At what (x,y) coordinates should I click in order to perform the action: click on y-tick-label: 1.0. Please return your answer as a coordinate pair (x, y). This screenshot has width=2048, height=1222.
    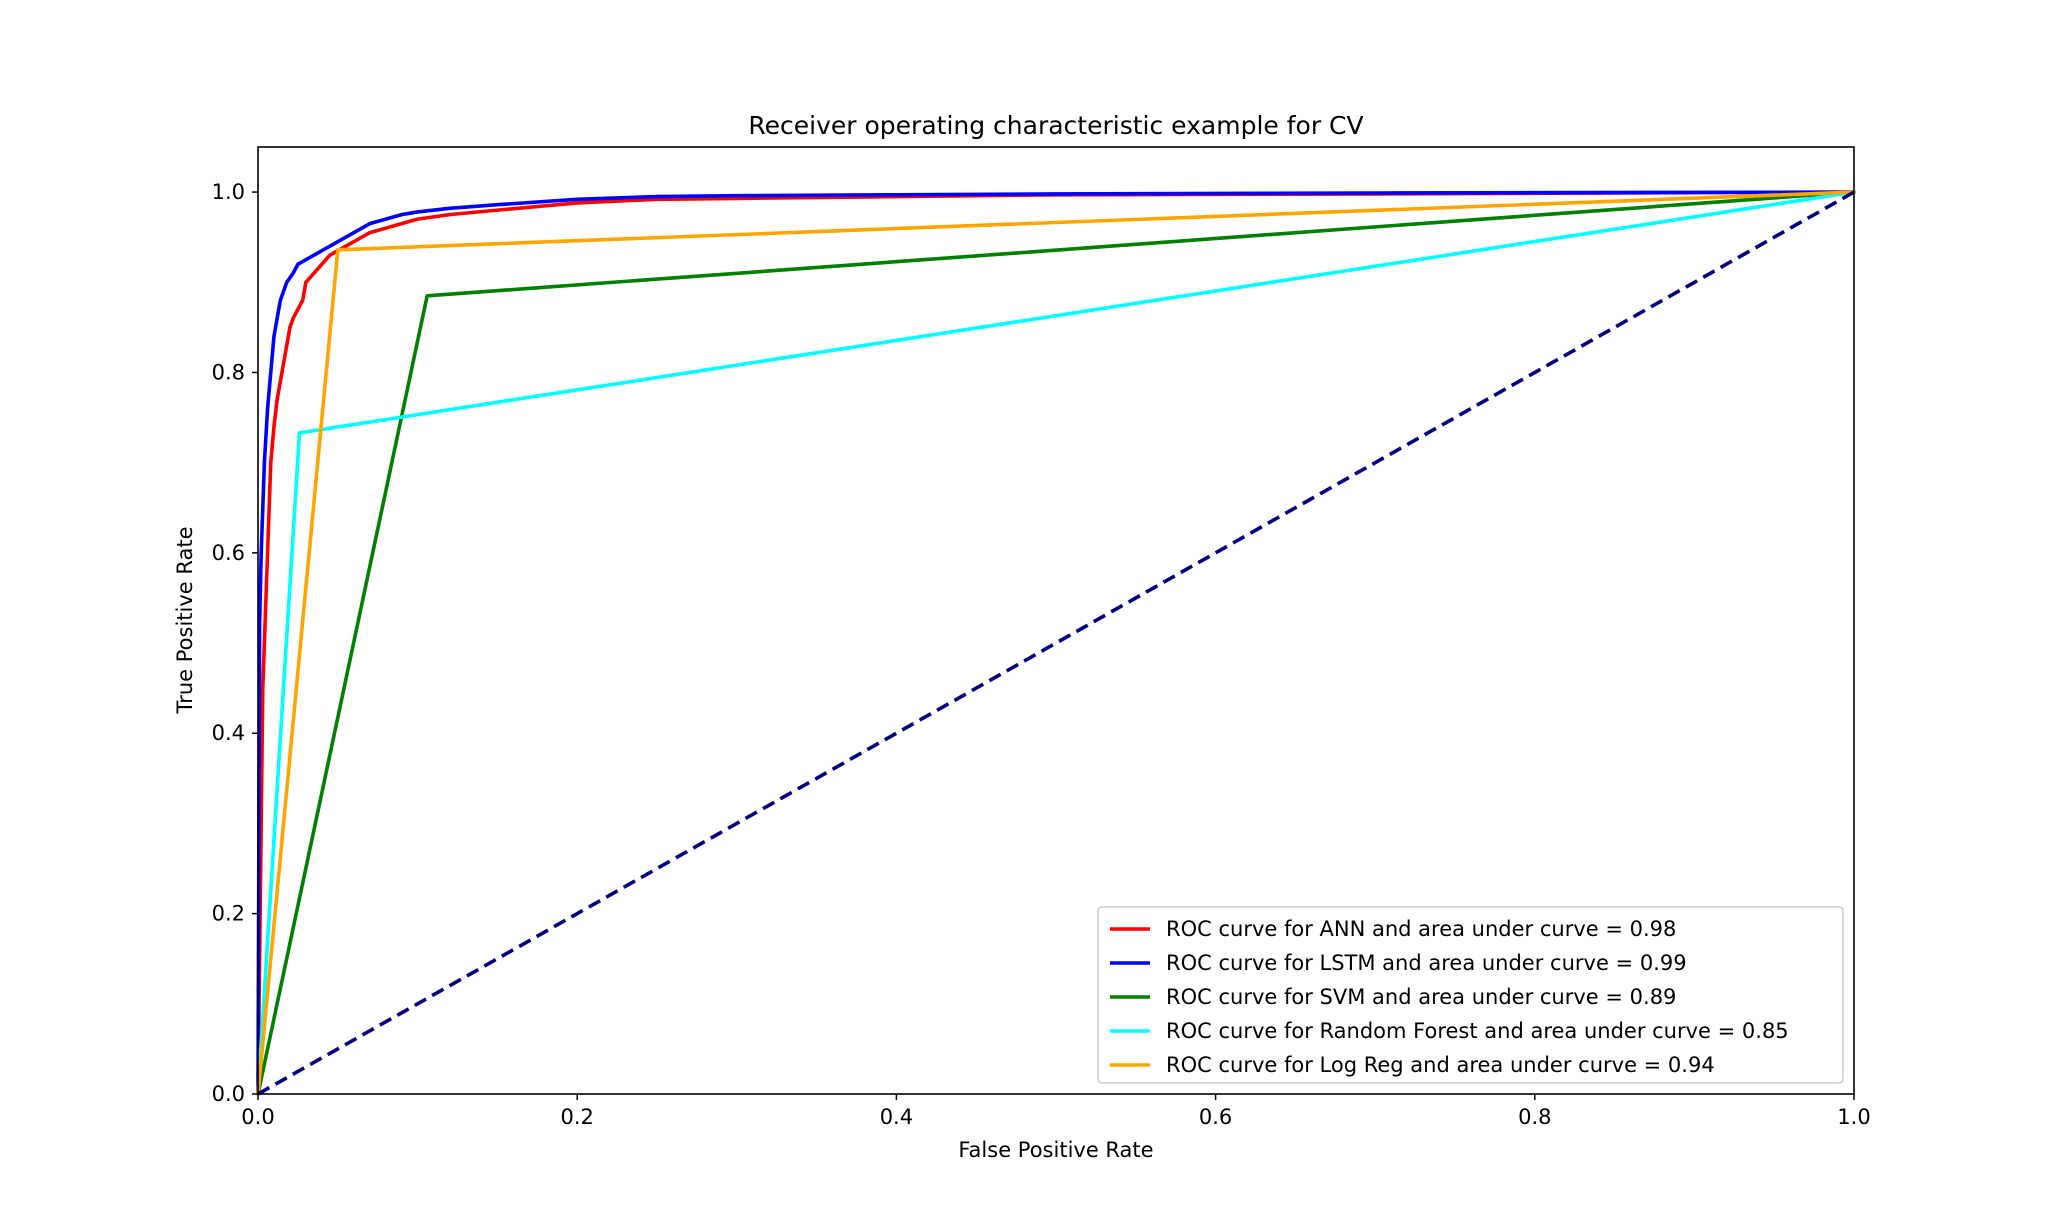
    Looking at the image, I should click on (228, 192).